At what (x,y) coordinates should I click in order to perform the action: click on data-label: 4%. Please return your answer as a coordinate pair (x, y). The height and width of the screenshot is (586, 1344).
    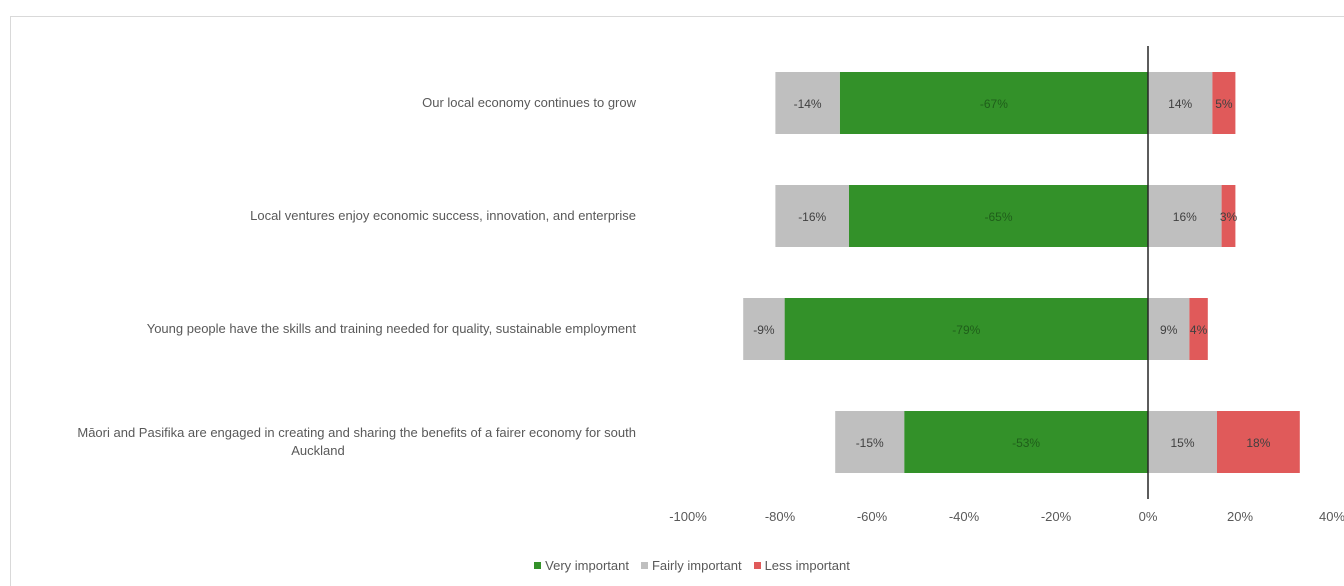
    Looking at the image, I should click on (1199, 330).